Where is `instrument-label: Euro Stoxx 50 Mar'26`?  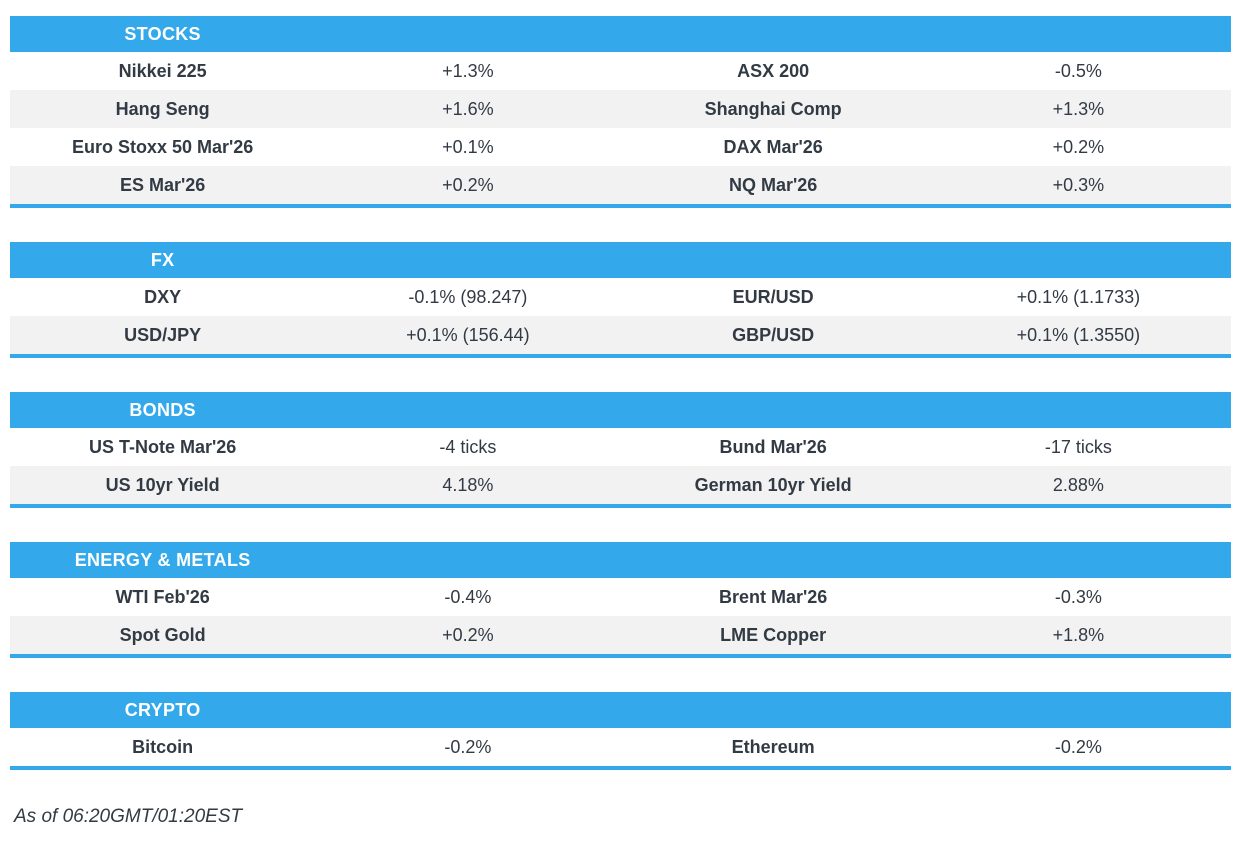 instrument-label: Euro Stoxx 50 Mar'26 is located at coordinates (162, 146).